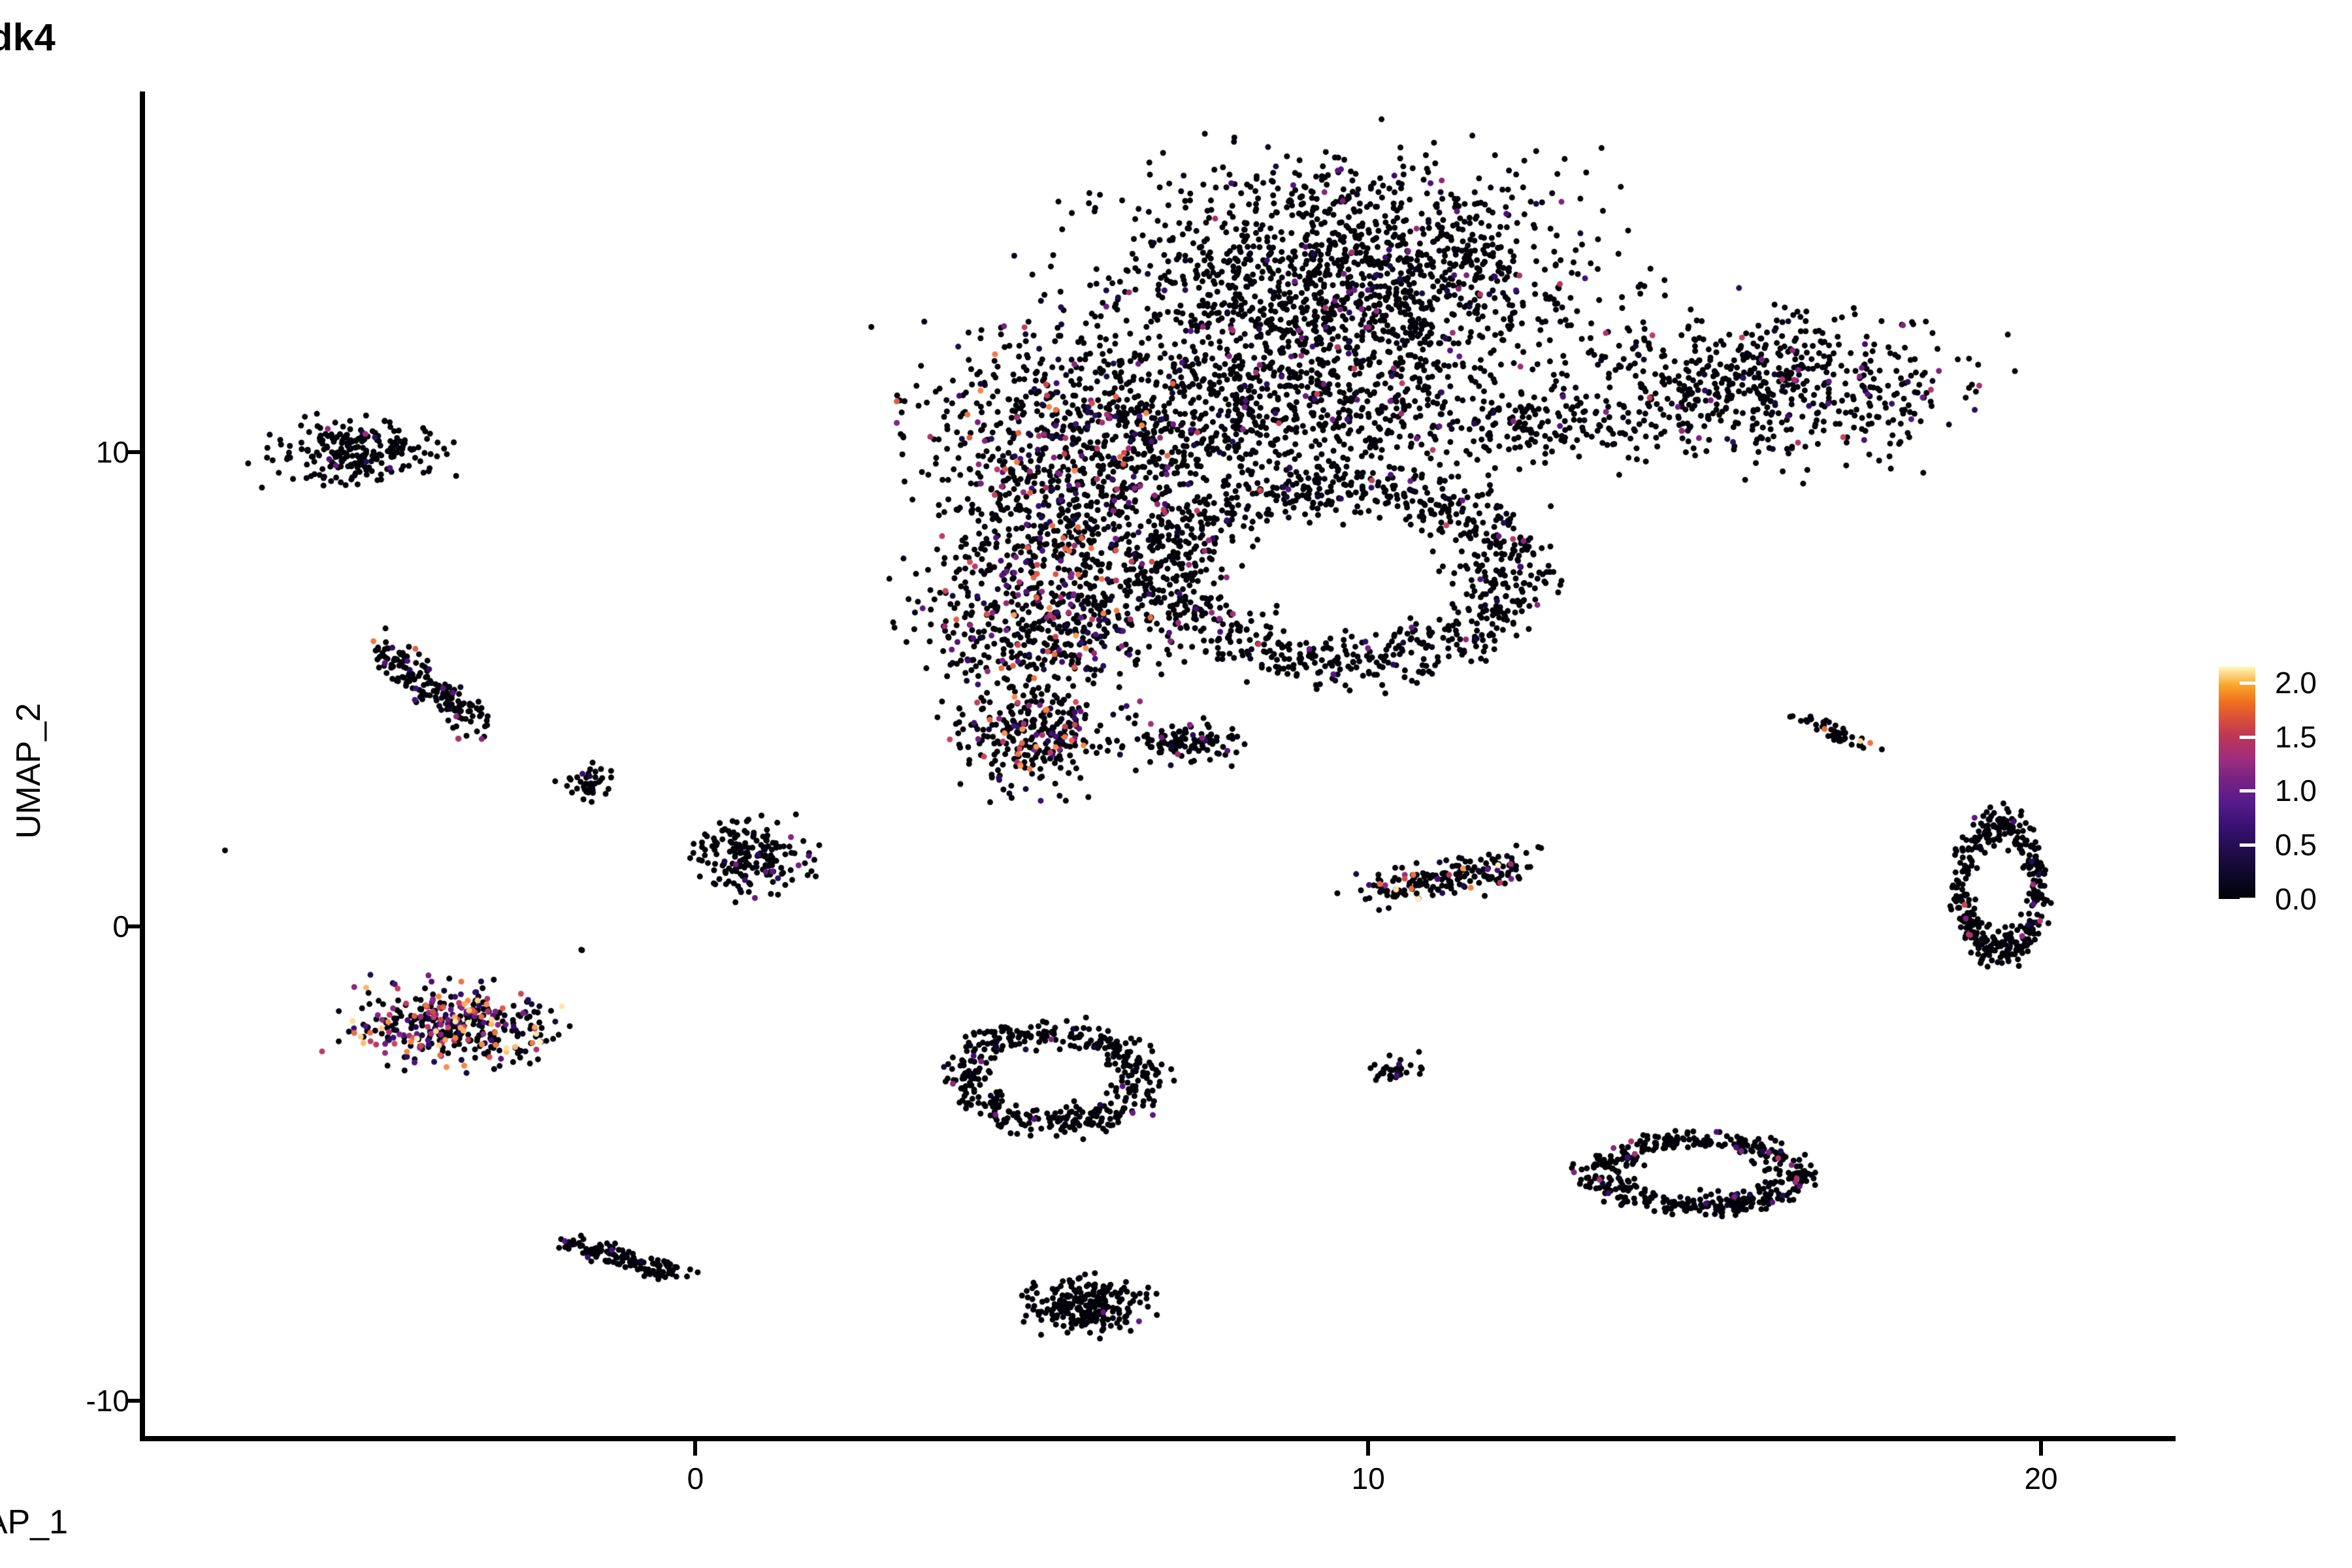 The width and height of the screenshot is (2352, 1568). Describe the element at coordinates (2268, 791) in the screenshot. I see `colorbar-legend: 0.0 0.5 1.0 1.5 2.0` at that location.